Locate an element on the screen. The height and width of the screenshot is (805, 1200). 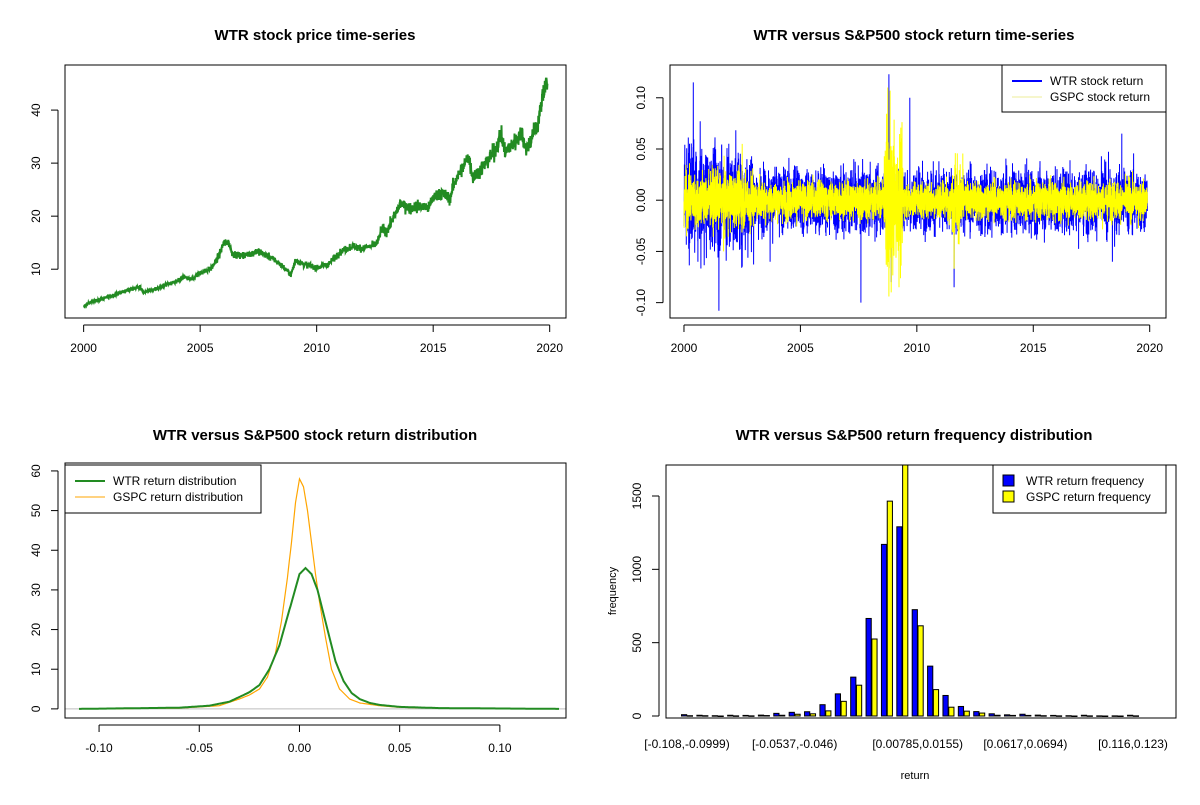
legend-label: WTR stock return is located at coordinates (1096, 81).